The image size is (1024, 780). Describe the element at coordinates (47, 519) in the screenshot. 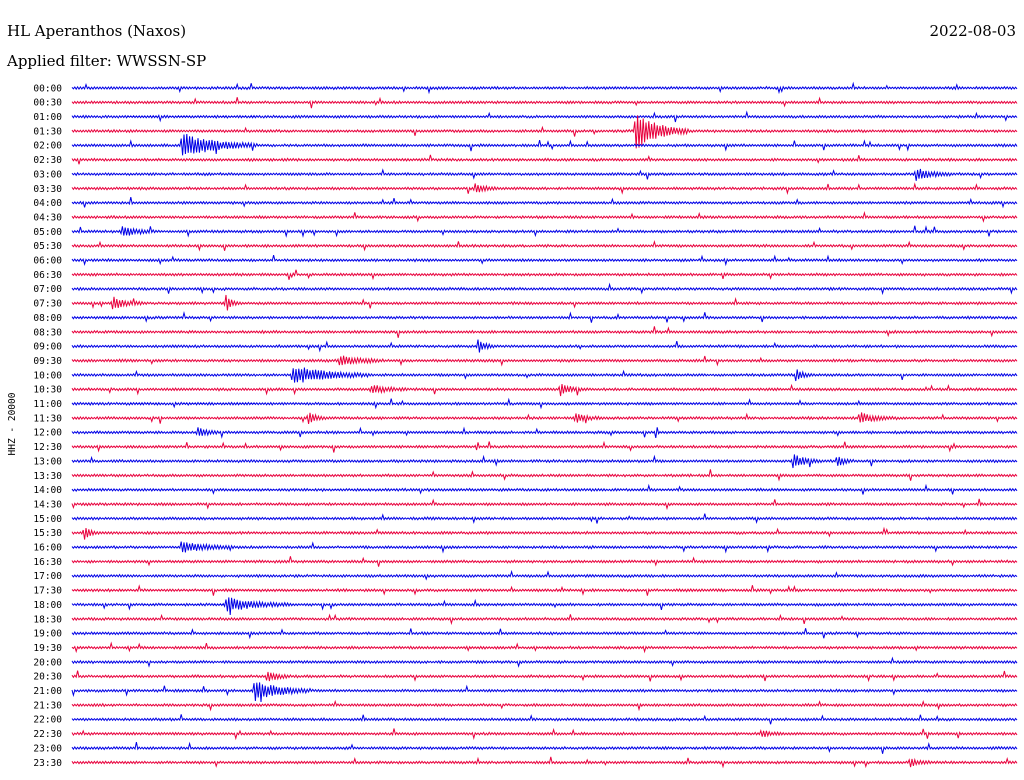

I see `row-time-label: 15:00` at that location.